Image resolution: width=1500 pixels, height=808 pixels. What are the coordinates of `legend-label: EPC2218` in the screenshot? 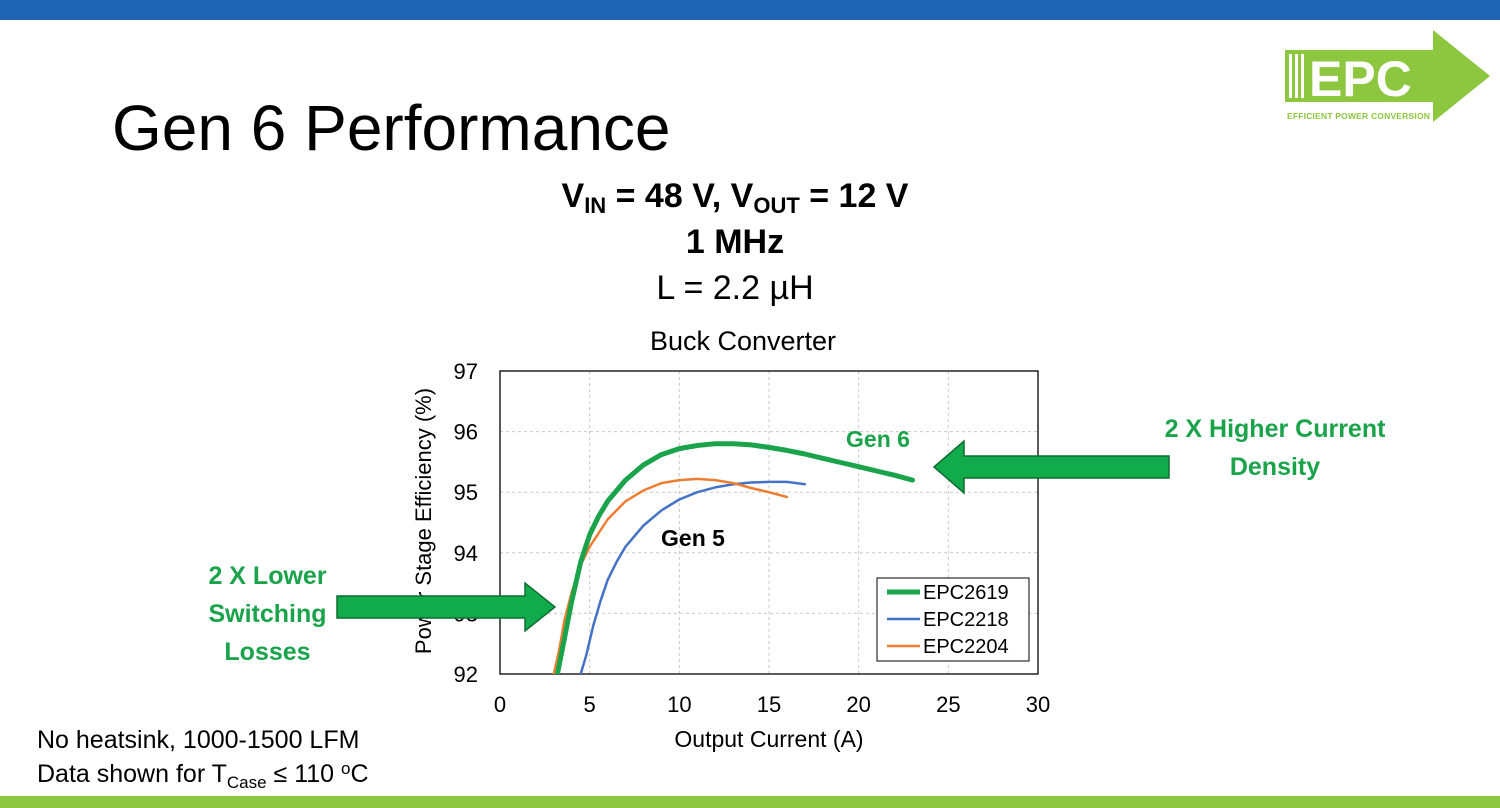 It's located at (966, 620).